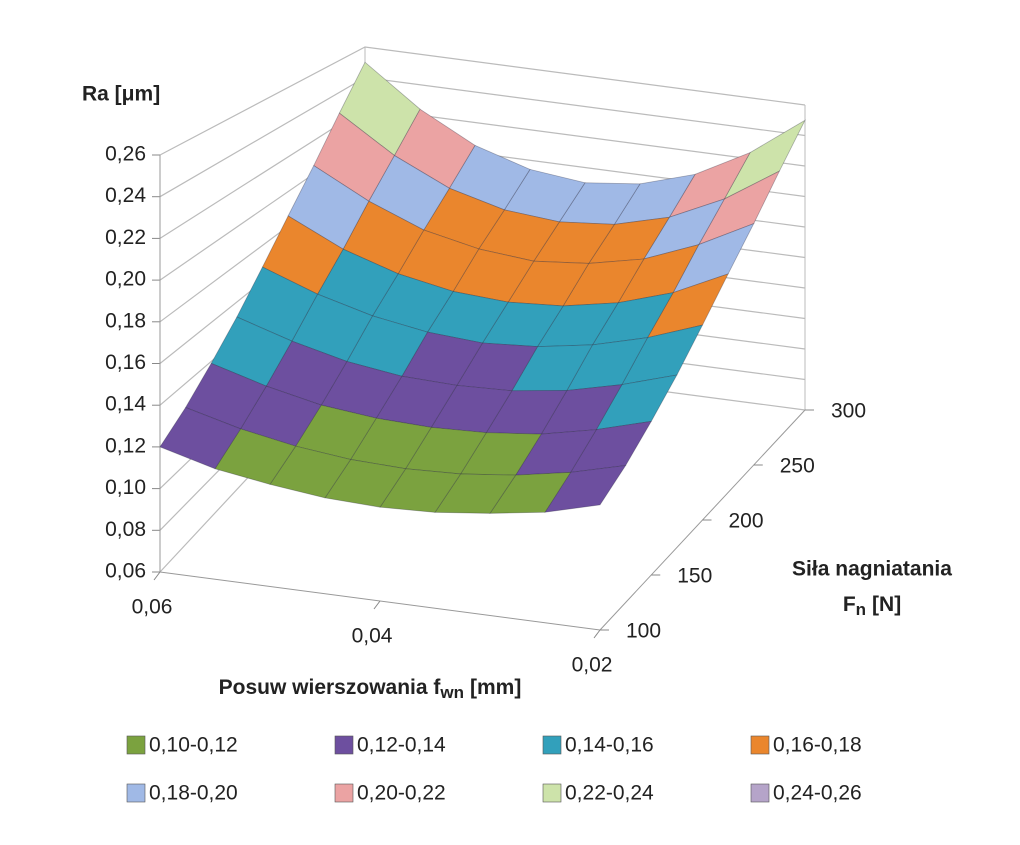 The width and height of the screenshot is (1020, 845). I want to click on legend-label: 0,24-0,26, so click(817, 793).